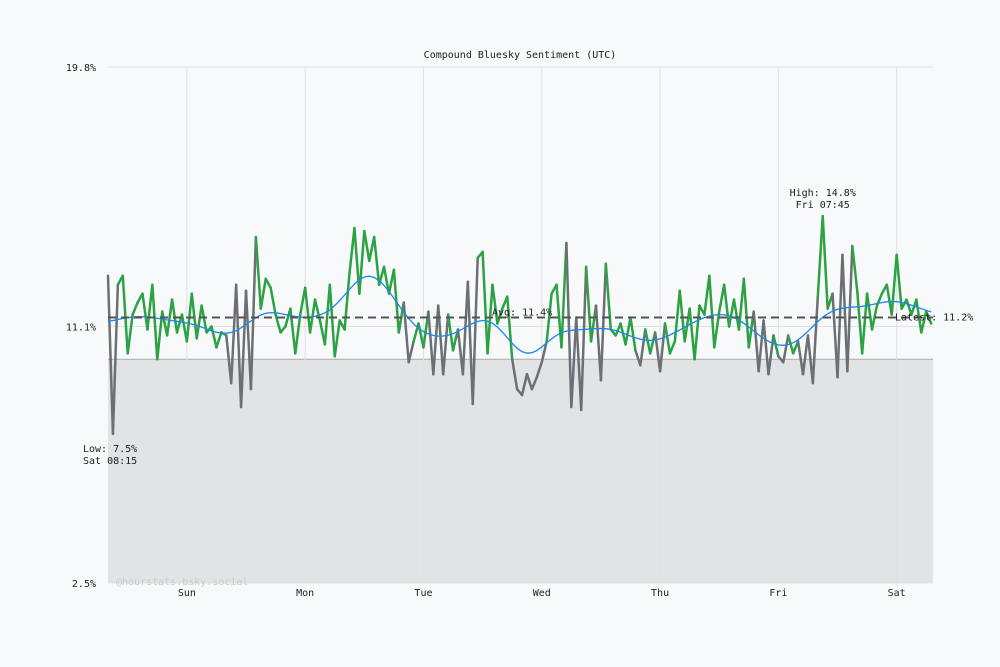  What do you see at coordinates (187, 593) in the screenshot?
I see `x-tick-label: Sun` at bounding box center [187, 593].